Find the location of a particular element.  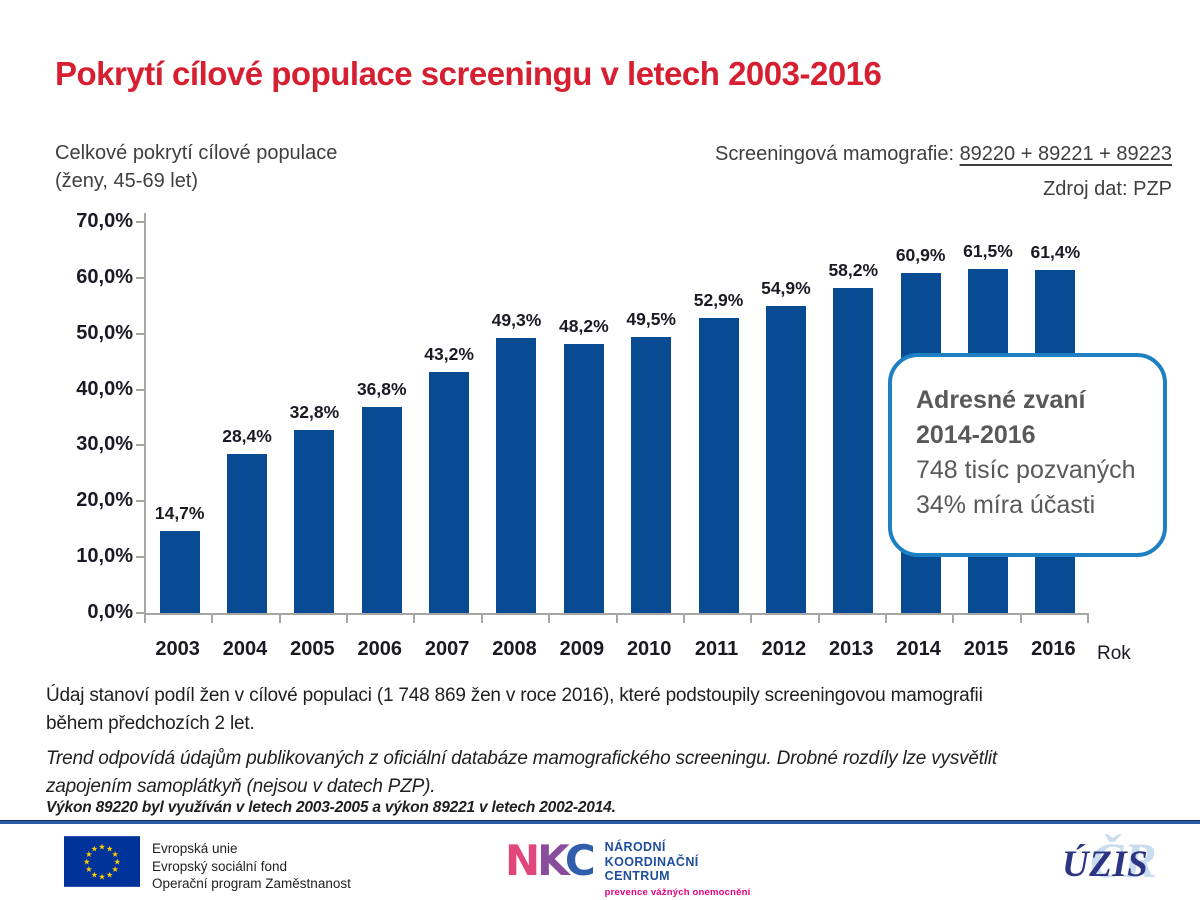

uzis-logo: ČR ÚZIS is located at coordinates (1127, 863).